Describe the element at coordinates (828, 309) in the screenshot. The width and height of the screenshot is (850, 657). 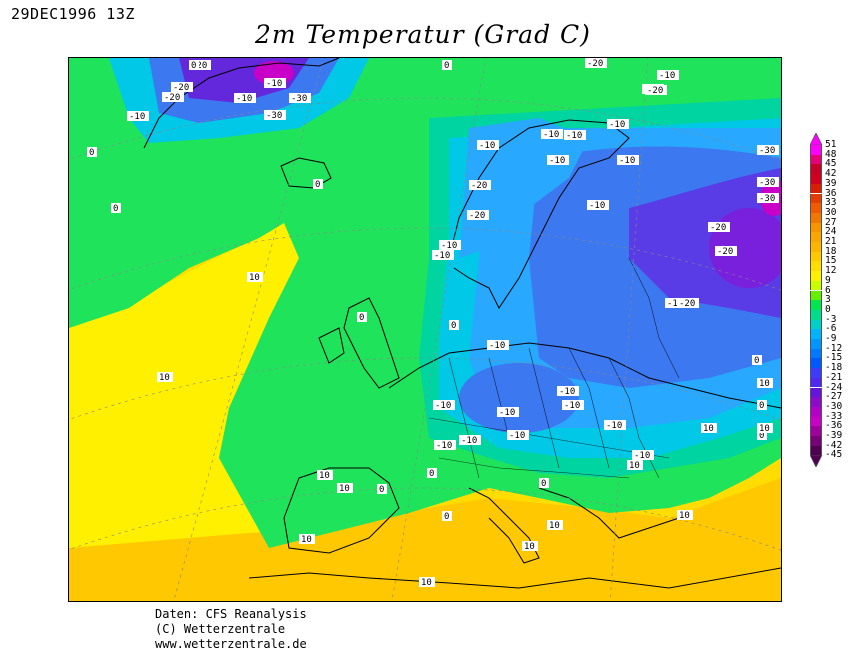
I see `legend-level-label: 0` at that location.